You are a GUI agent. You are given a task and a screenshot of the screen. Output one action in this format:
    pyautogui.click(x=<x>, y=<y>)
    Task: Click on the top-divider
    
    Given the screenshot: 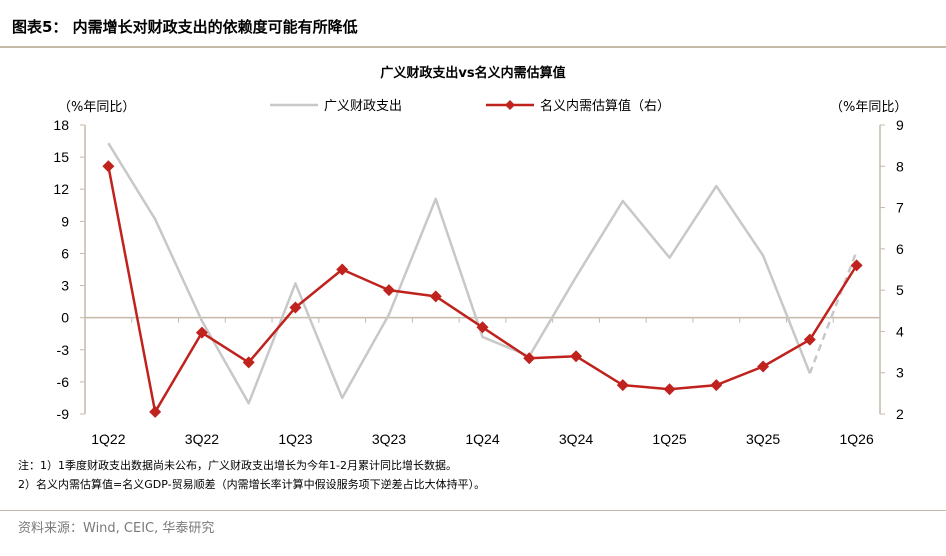 What is the action you would take?
    pyautogui.click(x=473, y=47)
    